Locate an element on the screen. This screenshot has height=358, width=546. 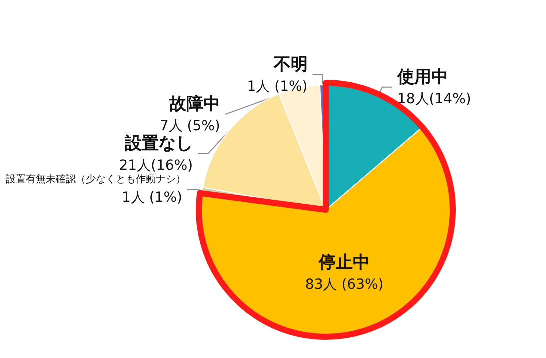
slice-label: 故障中 is located at coordinates (194, 104).